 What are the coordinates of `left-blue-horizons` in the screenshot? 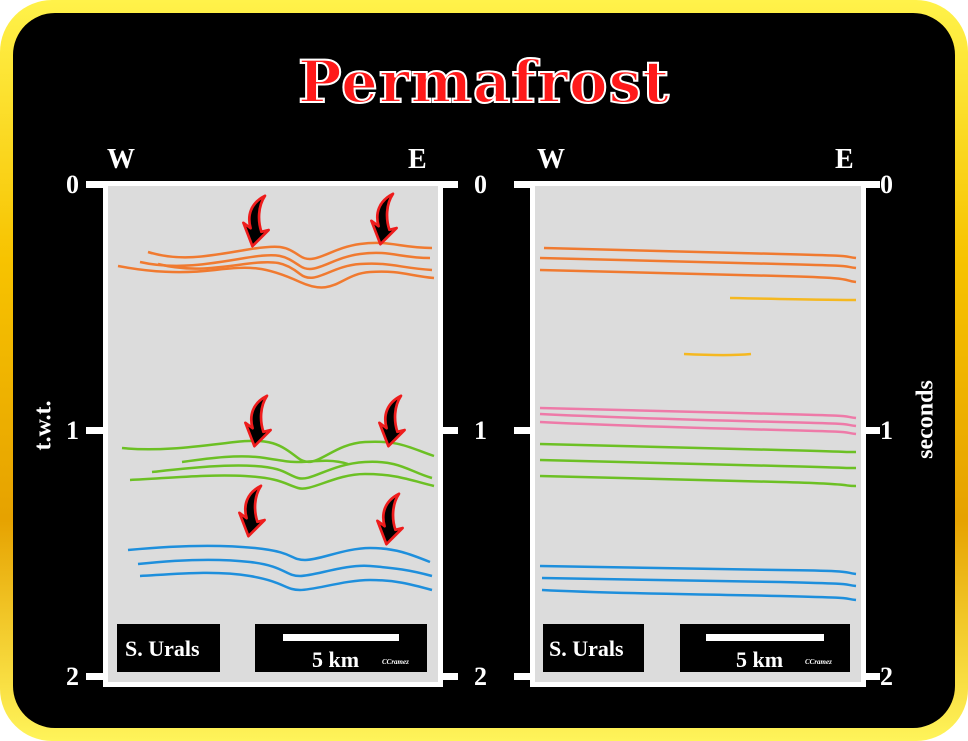 It's located at (280, 568).